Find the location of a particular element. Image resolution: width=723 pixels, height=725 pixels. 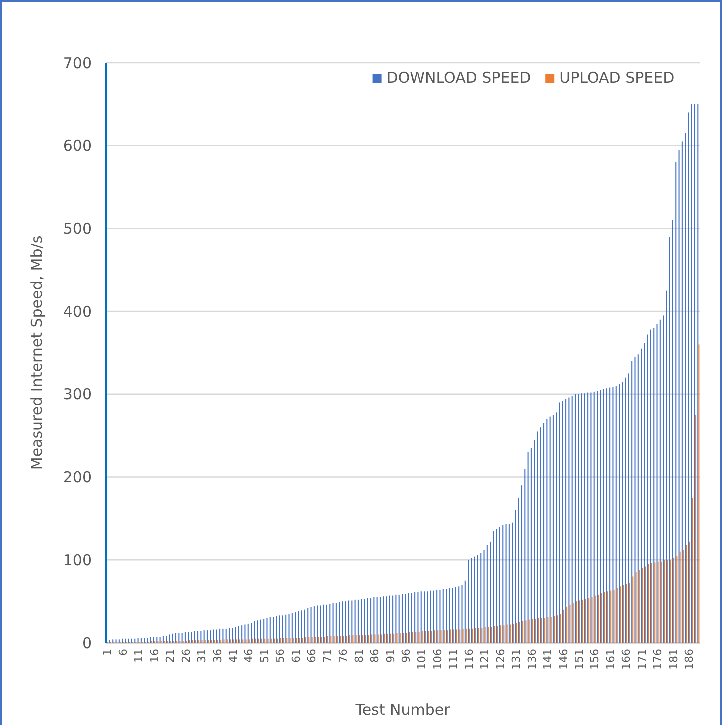

x-tick-label: 151 is located at coordinates (579, 659).